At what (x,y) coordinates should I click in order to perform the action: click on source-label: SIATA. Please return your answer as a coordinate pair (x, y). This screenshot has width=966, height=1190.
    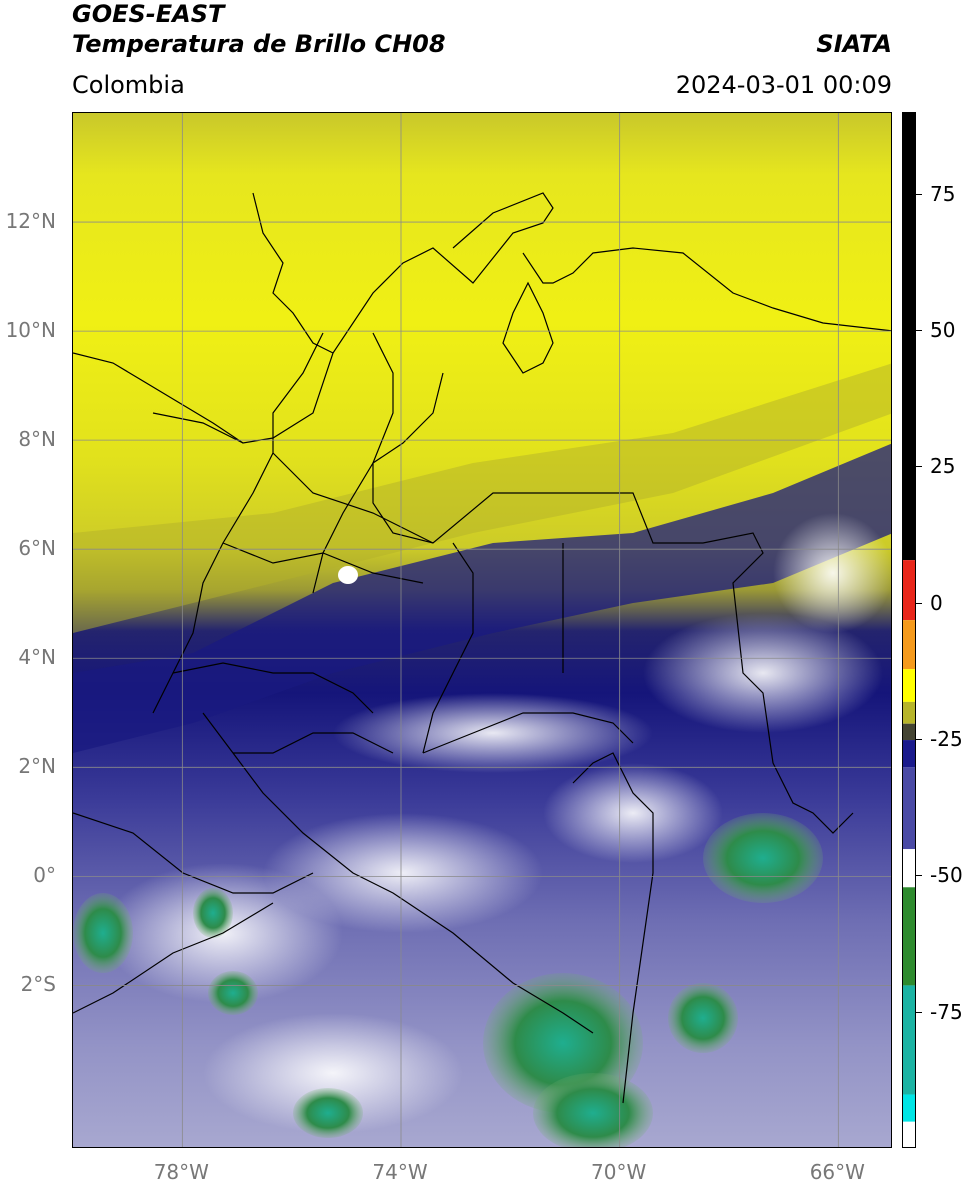
    Looking at the image, I should click on (854, 44).